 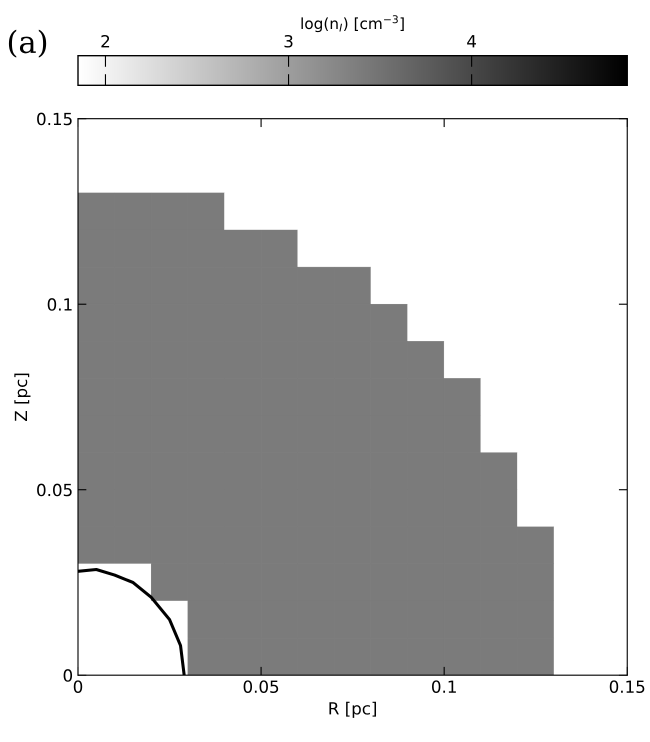 What do you see at coordinates (68, 675) in the screenshot?
I see `y-tick-label: 0` at bounding box center [68, 675].